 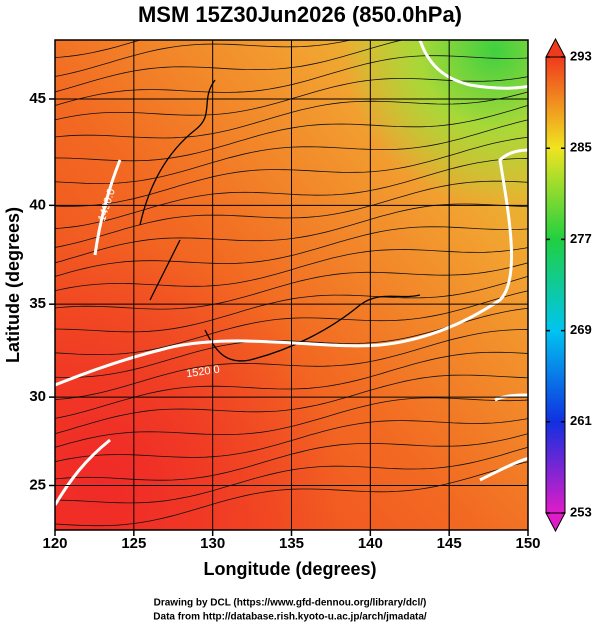 I want to click on y-tick-label: 45, so click(x=37, y=98).